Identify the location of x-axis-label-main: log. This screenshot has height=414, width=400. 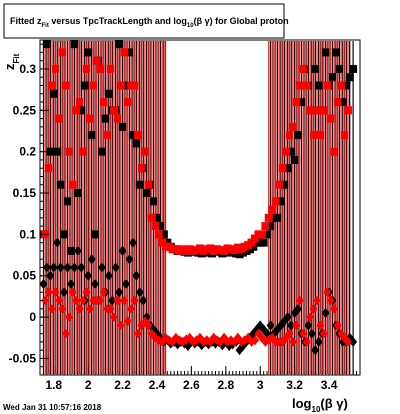
(302, 403).